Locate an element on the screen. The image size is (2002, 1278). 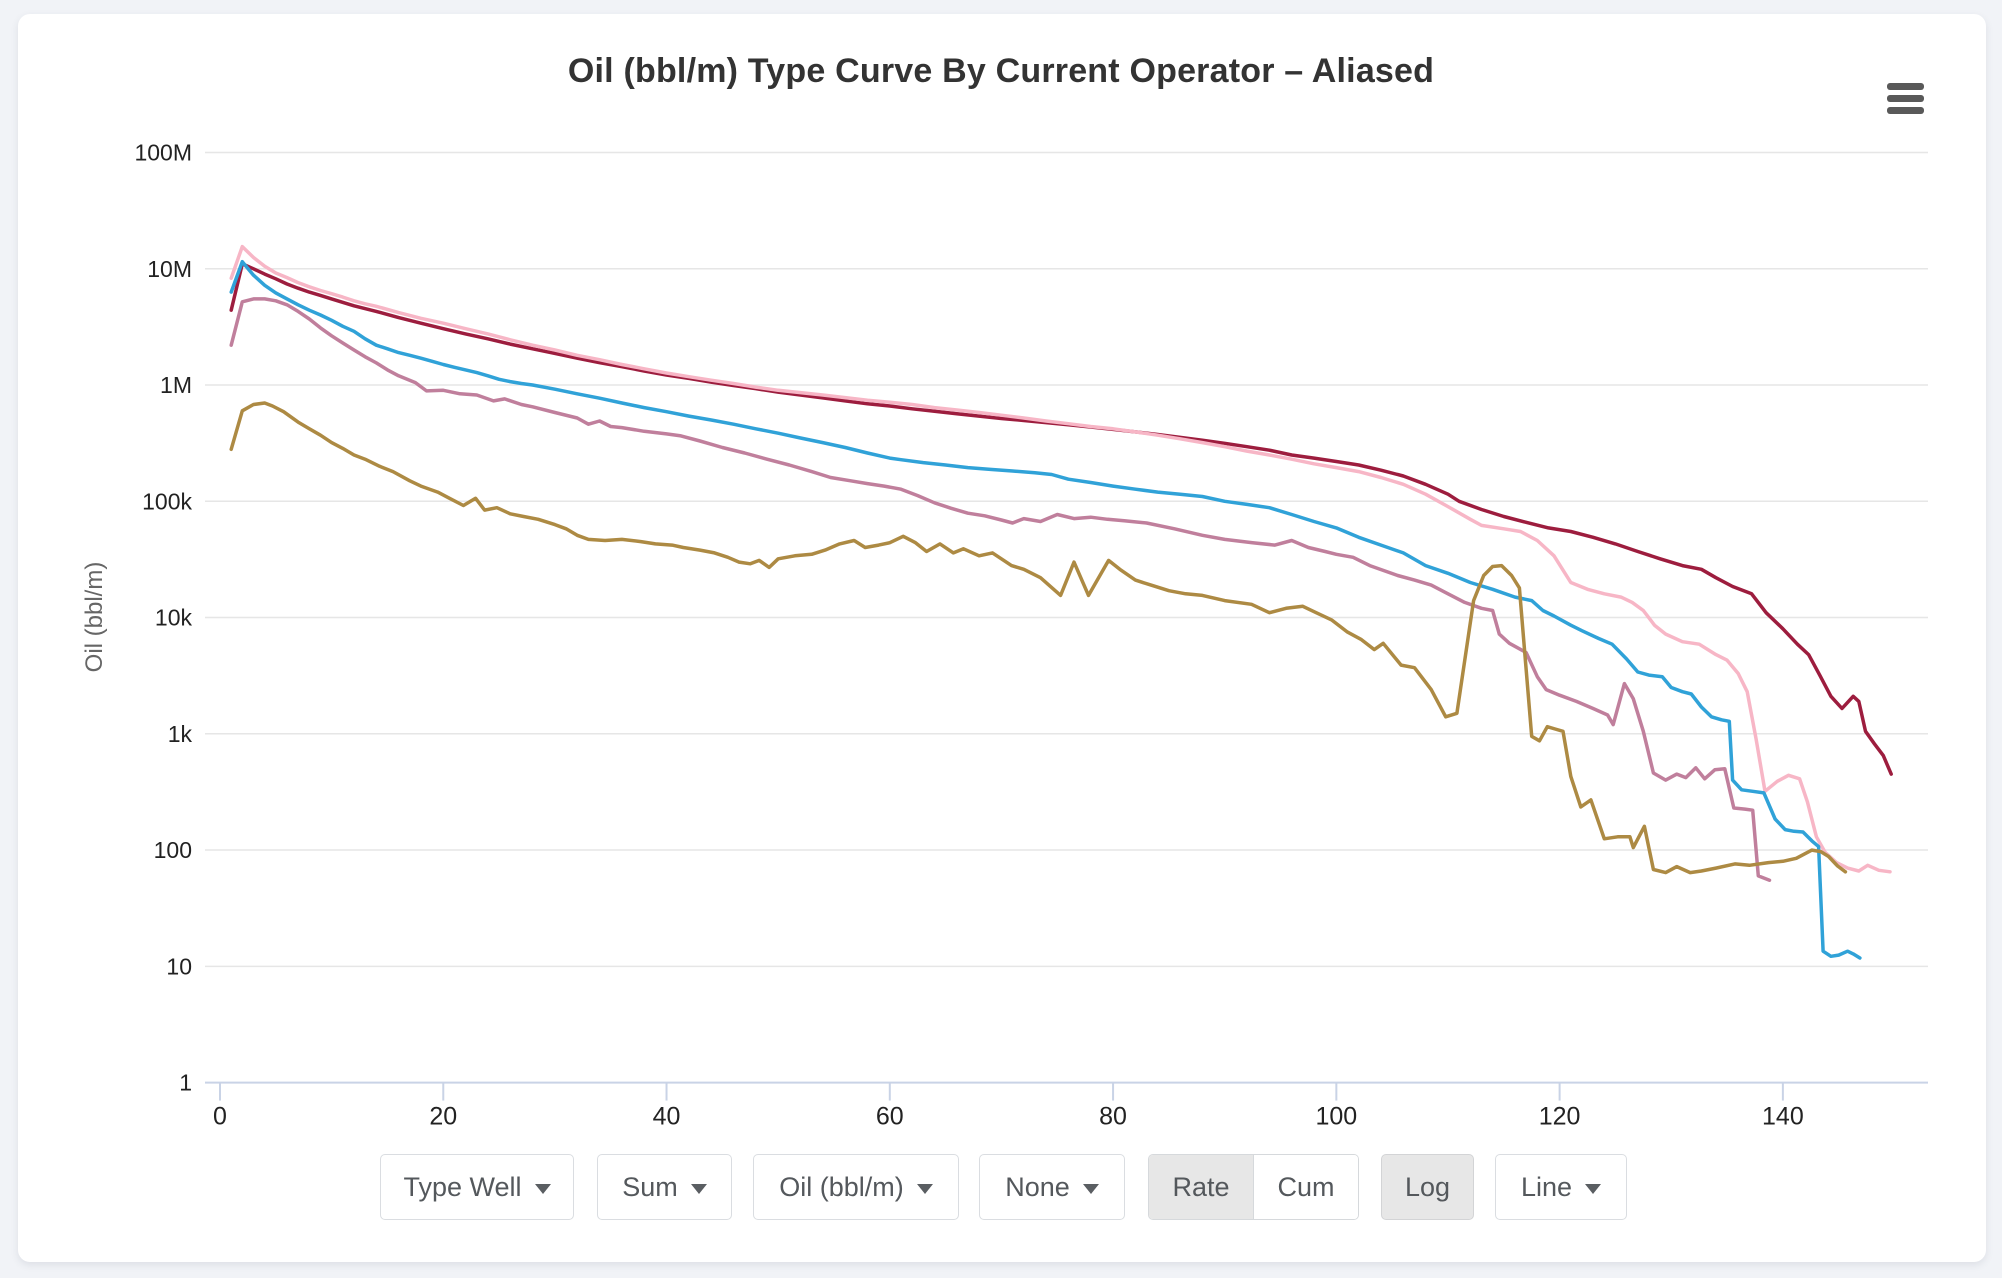
y-axis-tick-label: 100 is located at coordinates (173, 850).